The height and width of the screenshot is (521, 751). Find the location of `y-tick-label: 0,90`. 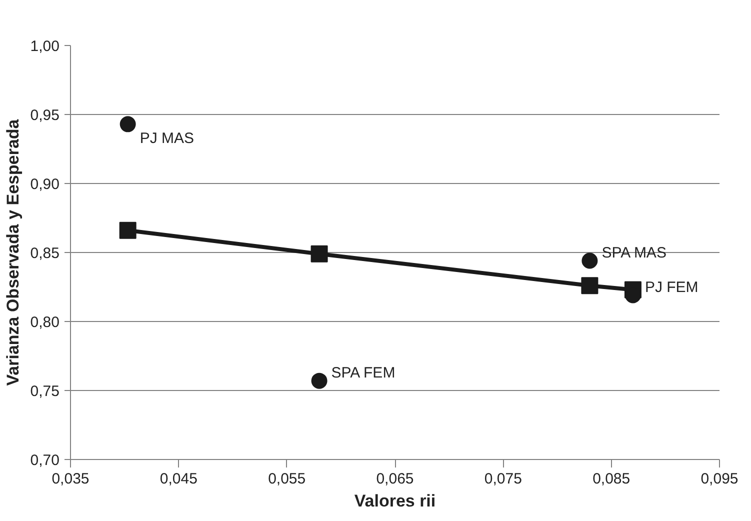

y-tick-label: 0,90 is located at coordinates (45, 184).